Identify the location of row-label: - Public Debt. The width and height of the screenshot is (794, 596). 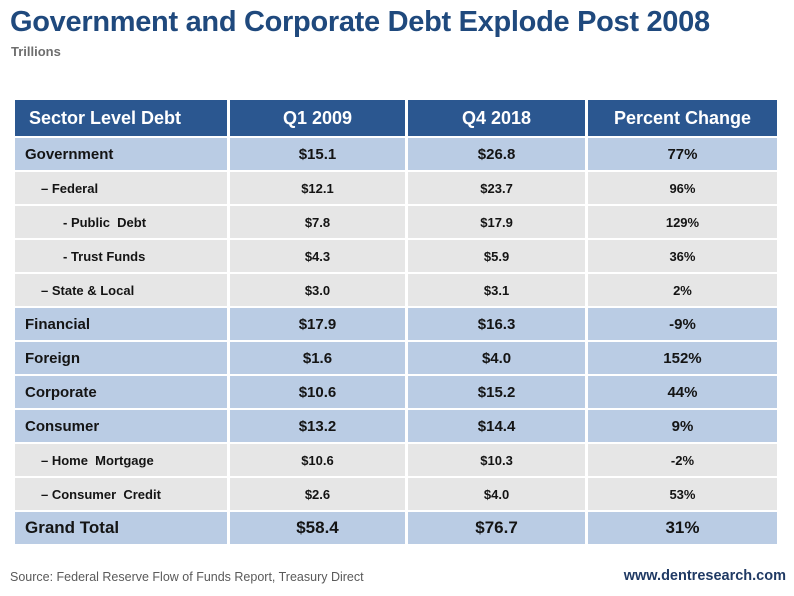
(121, 222).